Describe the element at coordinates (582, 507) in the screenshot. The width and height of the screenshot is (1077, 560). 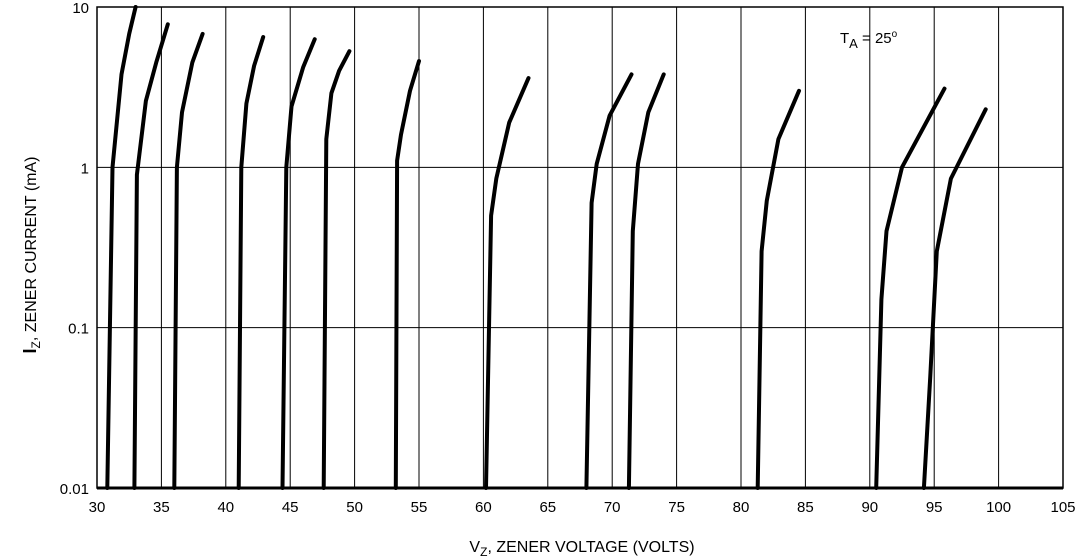
I see `x-tick-labels: 30 35 40 45 50 55 60 65 70 75 80 85 90 95 100 105` at that location.